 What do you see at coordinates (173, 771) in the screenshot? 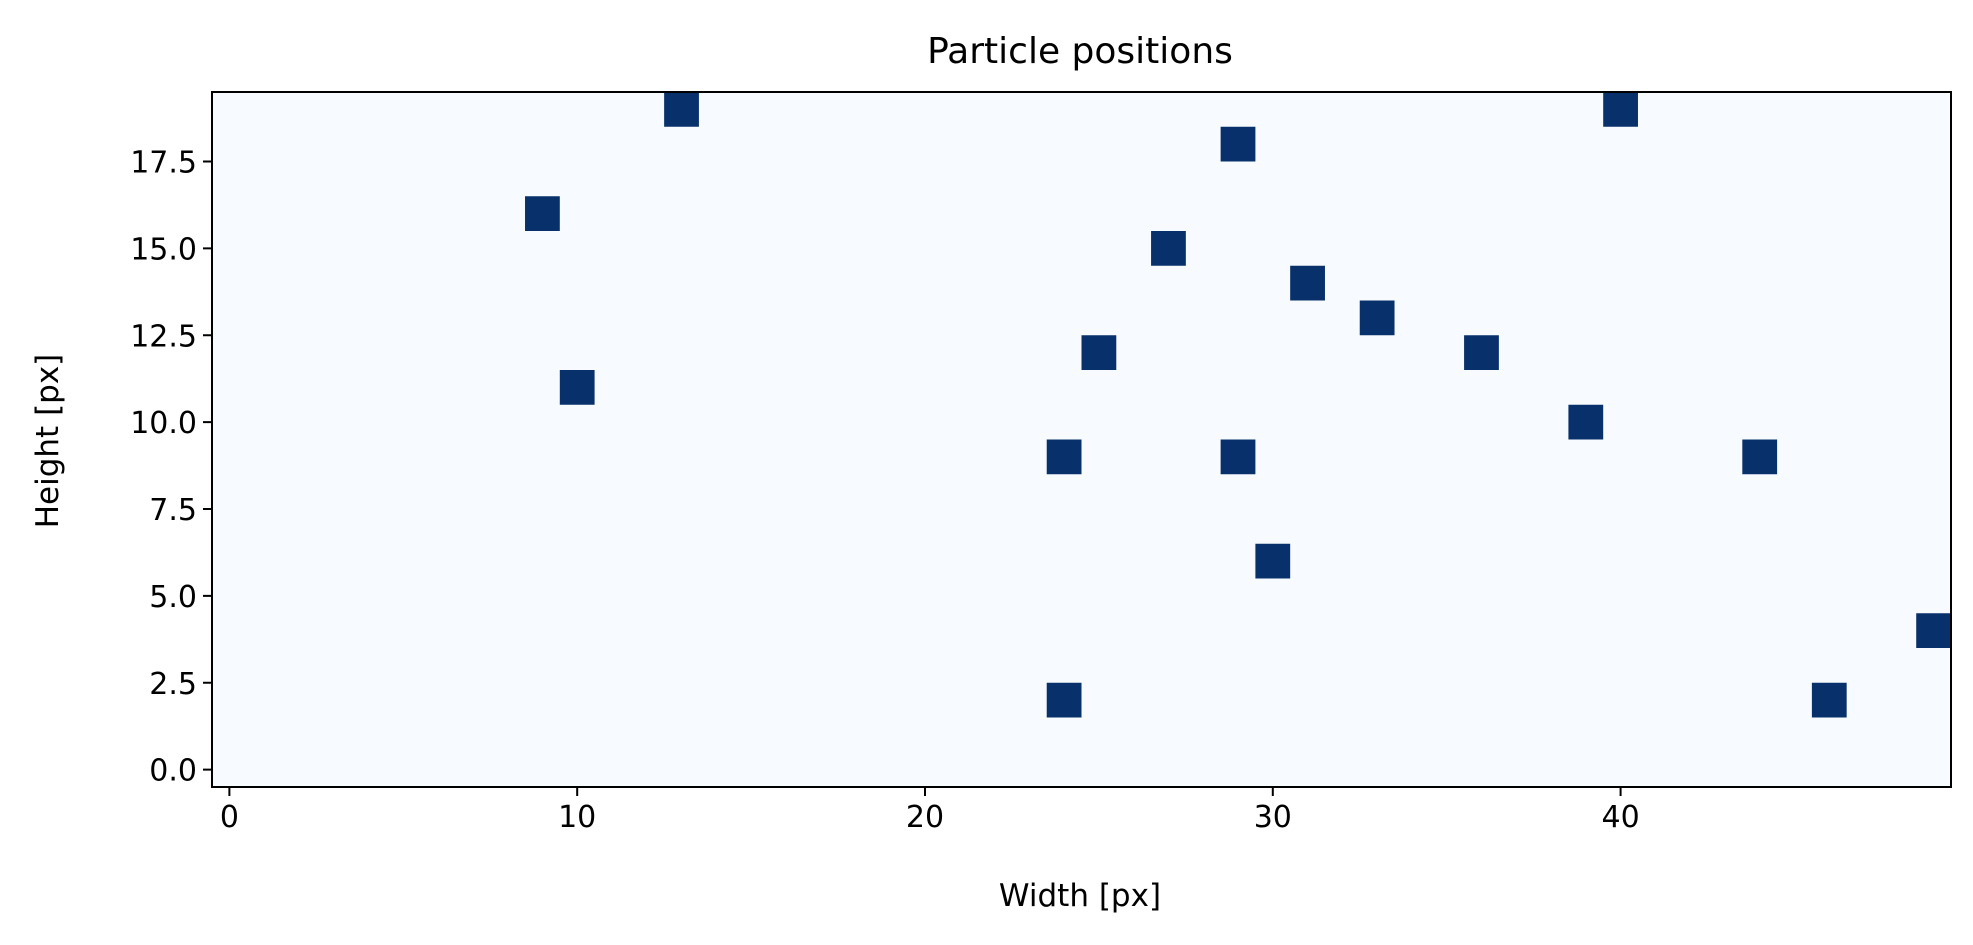
I see `y-tick-label: 0.0` at bounding box center [173, 771].